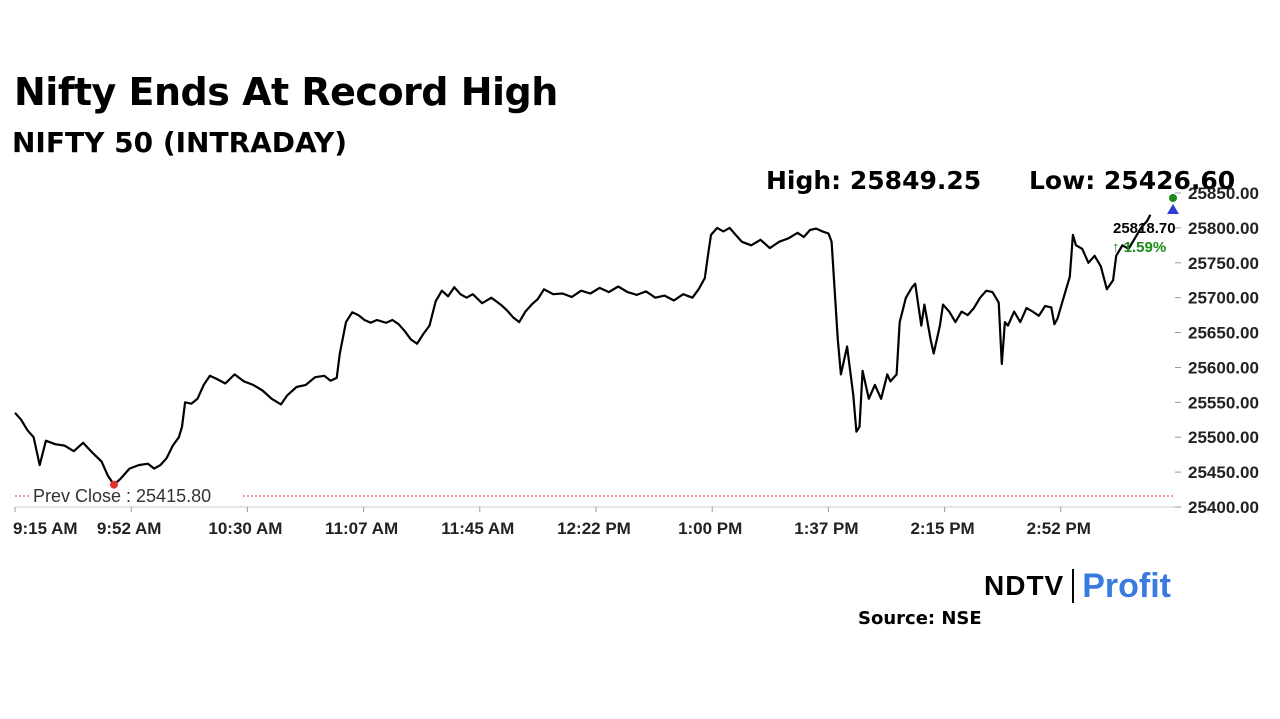 The width and height of the screenshot is (1280, 719). I want to click on x-tick-label: 9:15 AM, so click(45, 528).